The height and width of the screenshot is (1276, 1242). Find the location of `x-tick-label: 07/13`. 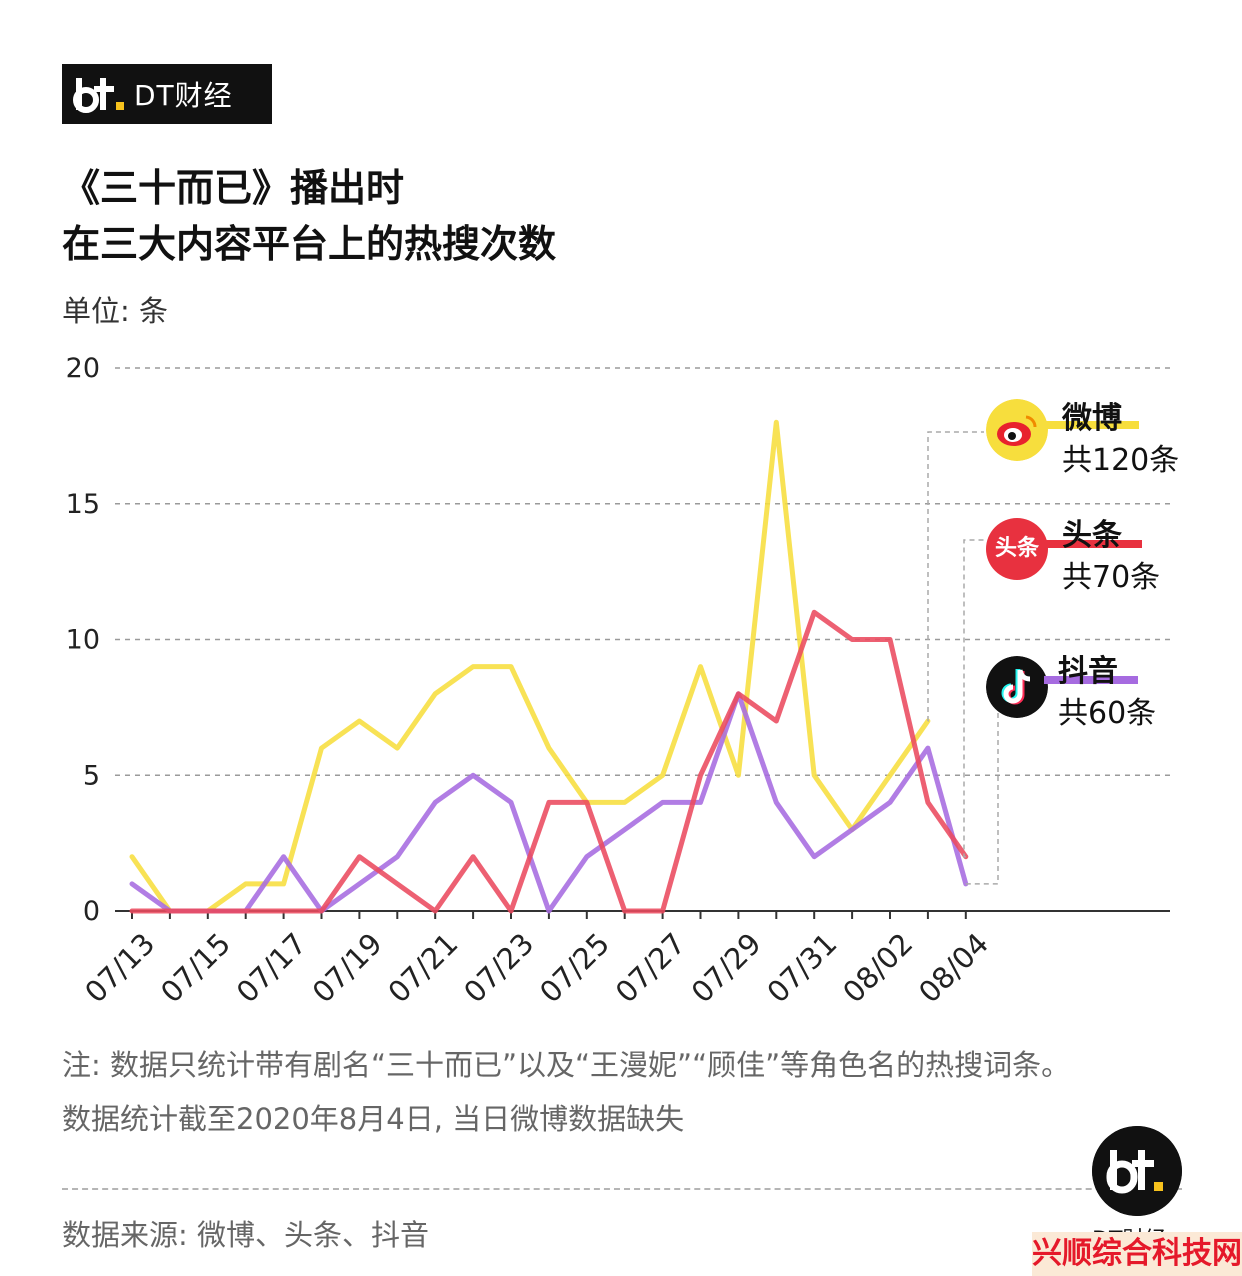

x-tick-label: 07/13 is located at coordinates (119, 967).